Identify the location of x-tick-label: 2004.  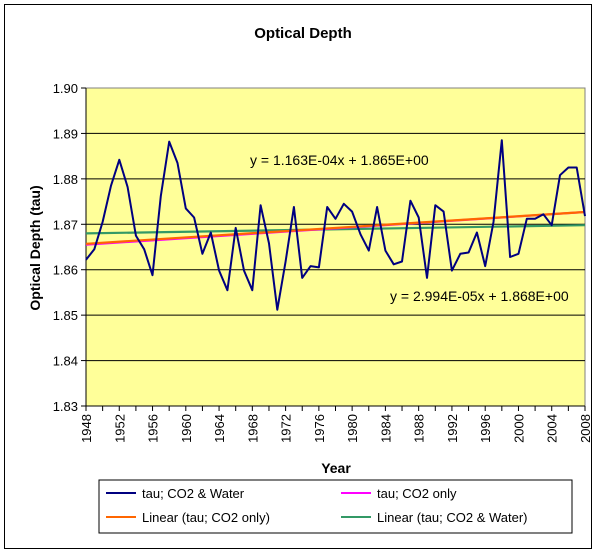
(552, 428).